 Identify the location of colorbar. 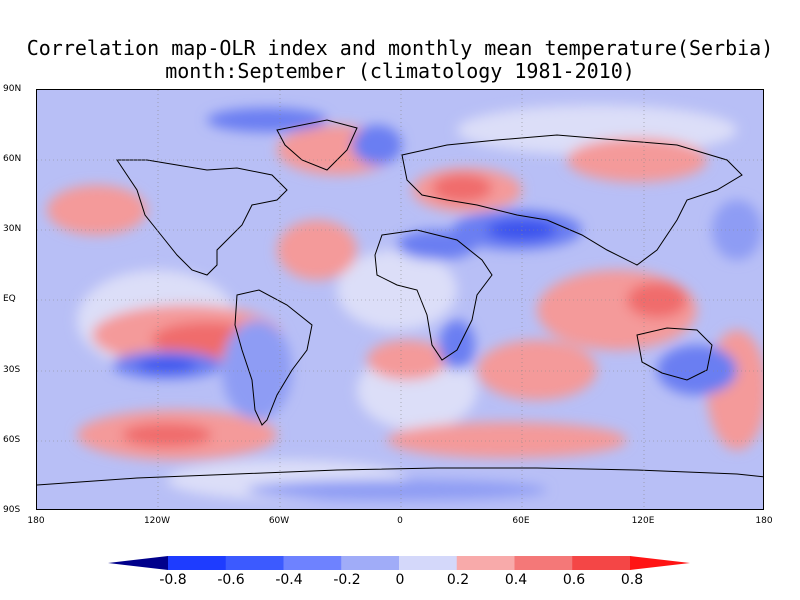
(399, 563).